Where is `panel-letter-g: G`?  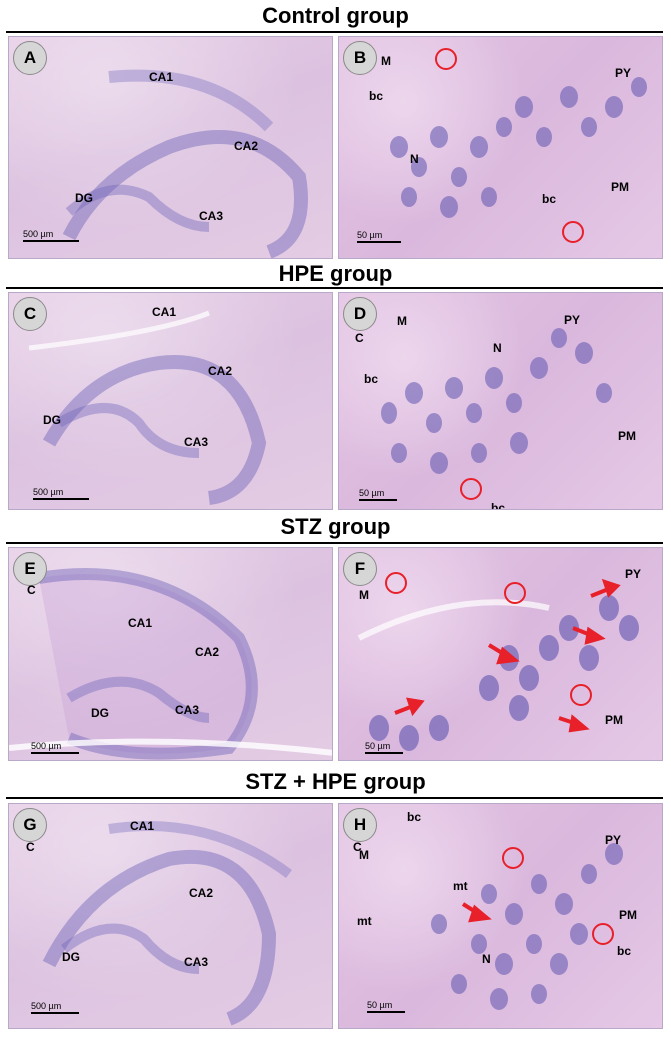
panel-letter-g: G is located at coordinates (30, 825).